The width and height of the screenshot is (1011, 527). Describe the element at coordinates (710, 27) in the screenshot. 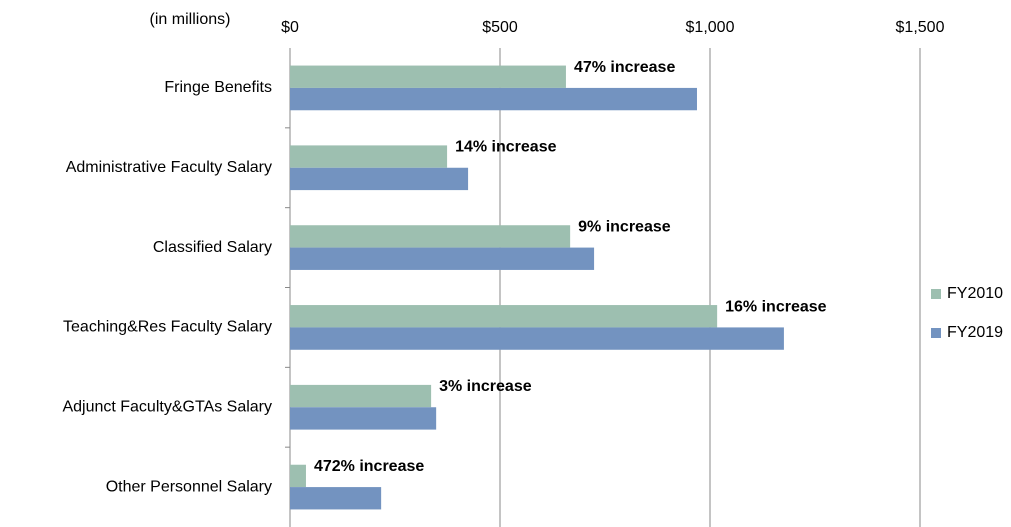

I see `x-tick-label: $1,000` at that location.